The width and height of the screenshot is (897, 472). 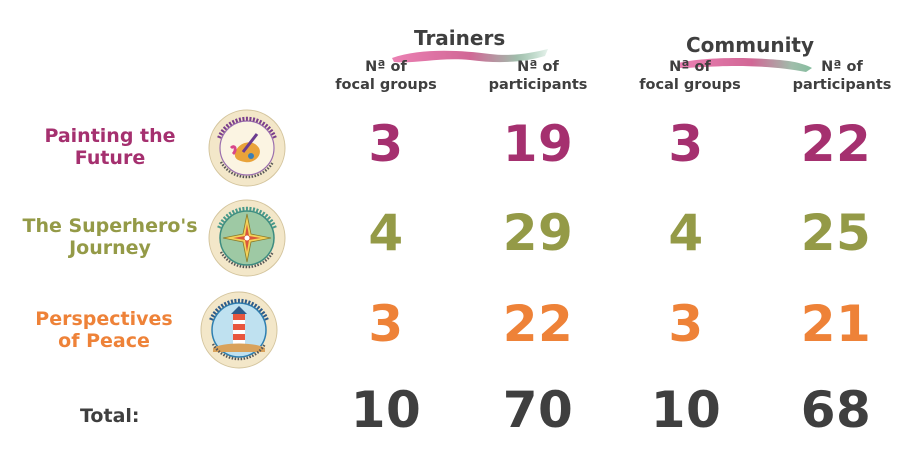 What do you see at coordinates (538, 144) in the screenshot?
I see `value-painting-trainers-participants: 19` at bounding box center [538, 144].